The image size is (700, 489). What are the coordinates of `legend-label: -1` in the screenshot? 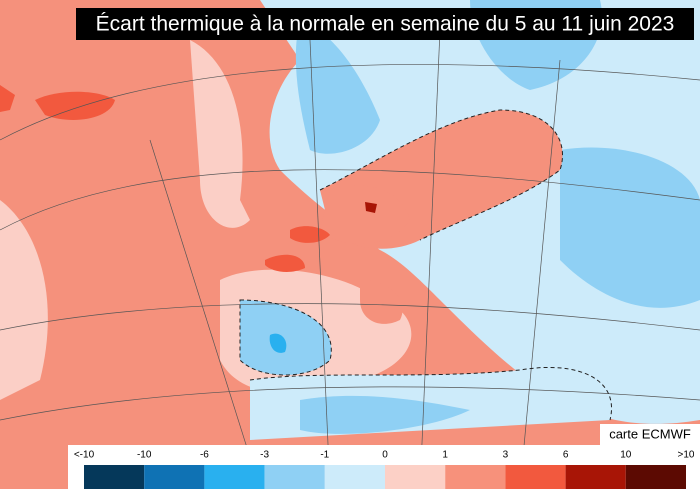 It's located at (324, 455).